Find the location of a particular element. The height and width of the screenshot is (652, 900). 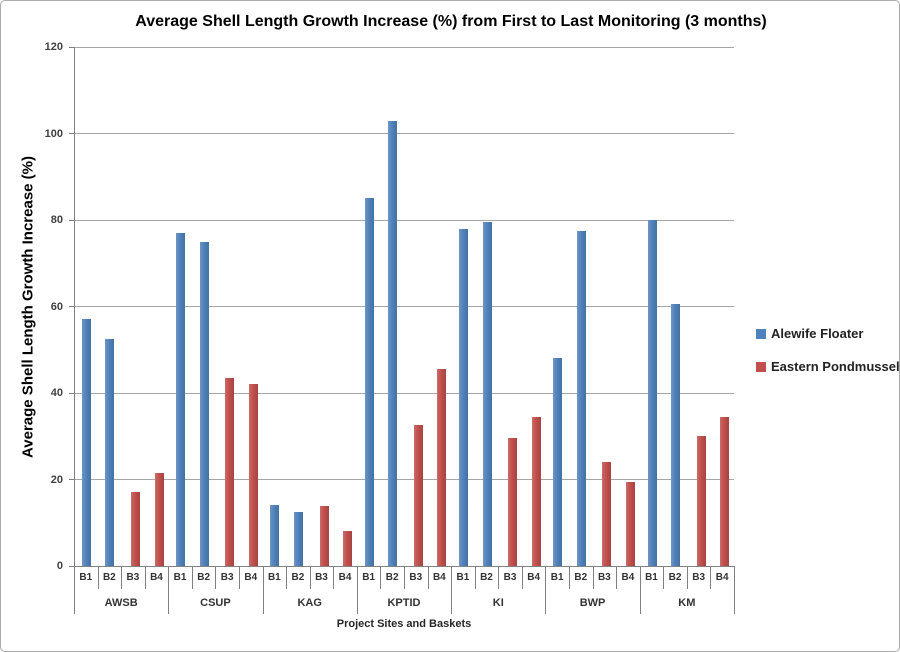

bar-kptid-b2 is located at coordinates (393, 343).